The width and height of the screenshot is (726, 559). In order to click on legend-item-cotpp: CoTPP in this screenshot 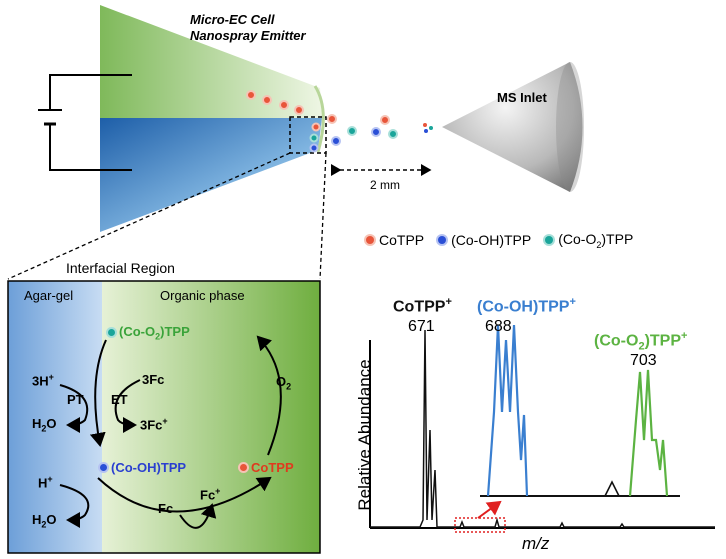, I will do `click(395, 240)`.